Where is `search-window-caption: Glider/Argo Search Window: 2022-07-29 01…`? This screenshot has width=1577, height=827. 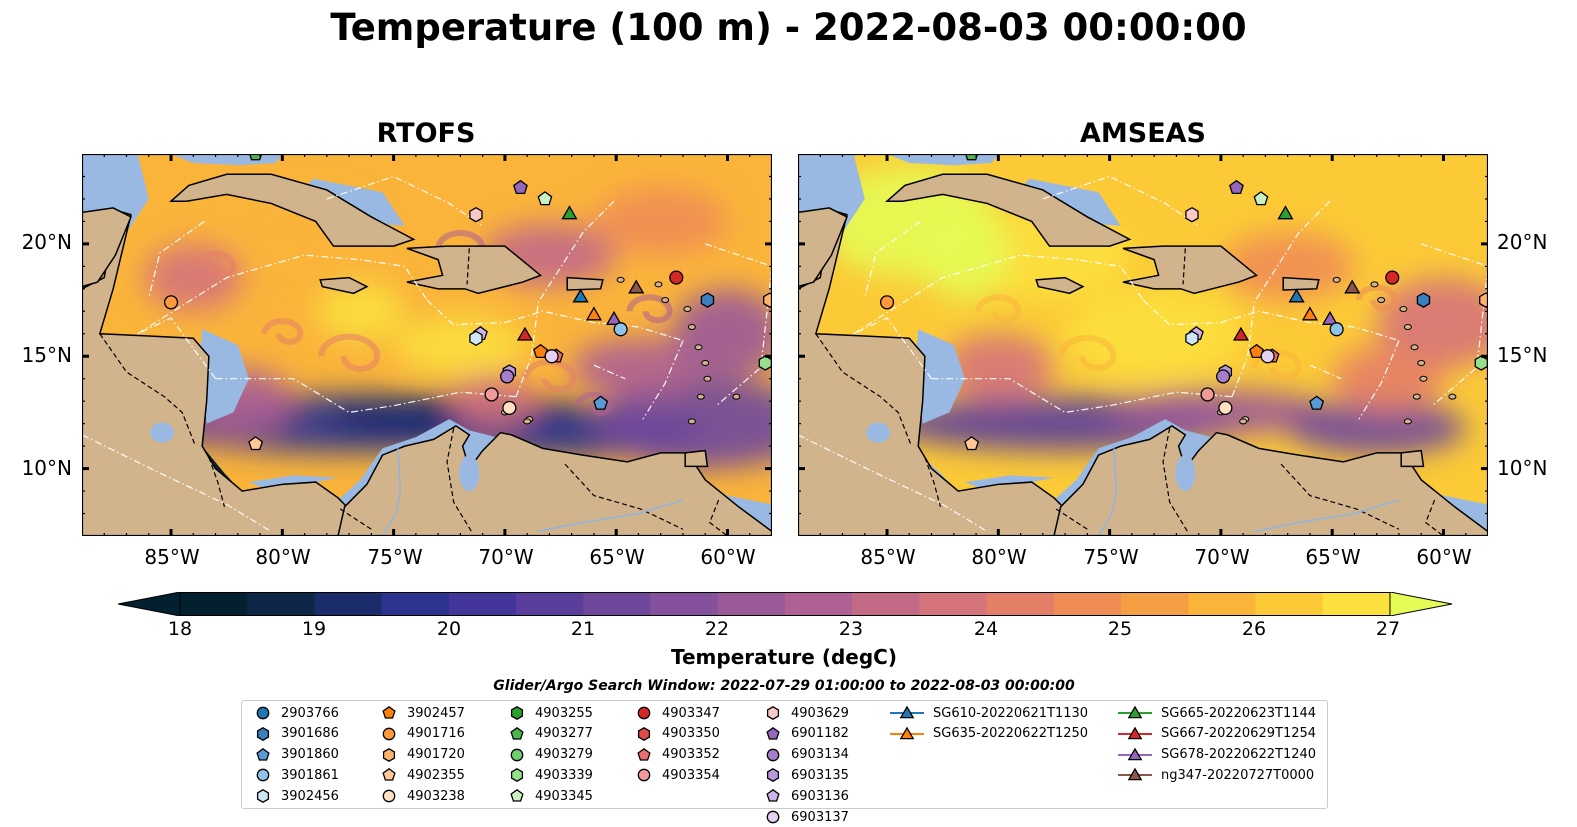 search-window-caption: Glider/Argo Search Window: 2022-07-29 01… is located at coordinates (784, 686).